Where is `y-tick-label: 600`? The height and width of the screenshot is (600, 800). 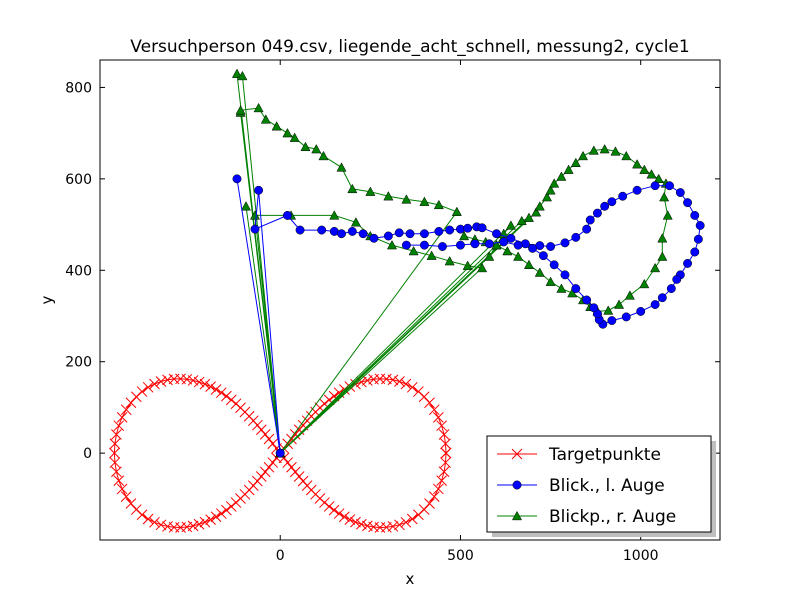
y-tick-label: 600 is located at coordinates (78, 180).